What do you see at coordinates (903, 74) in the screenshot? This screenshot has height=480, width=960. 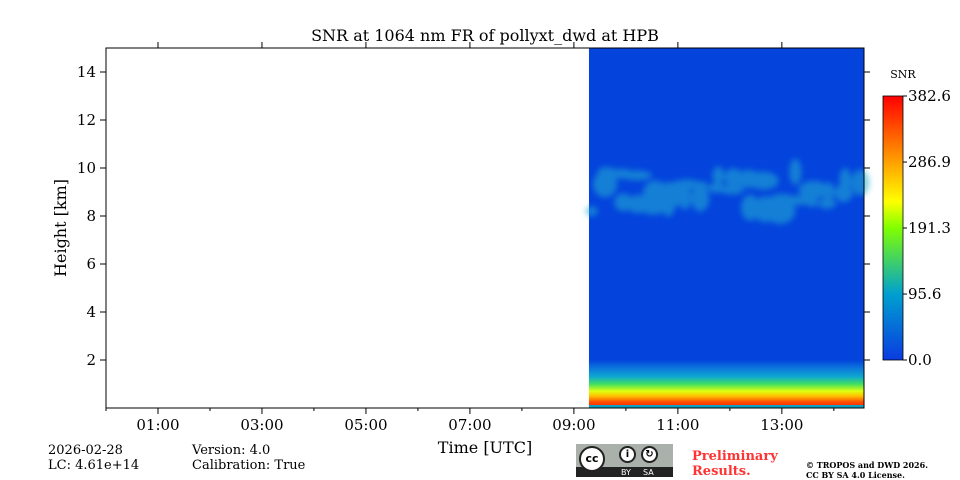 I see `colorbar-label: SNR` at bounding box center [903, 74].